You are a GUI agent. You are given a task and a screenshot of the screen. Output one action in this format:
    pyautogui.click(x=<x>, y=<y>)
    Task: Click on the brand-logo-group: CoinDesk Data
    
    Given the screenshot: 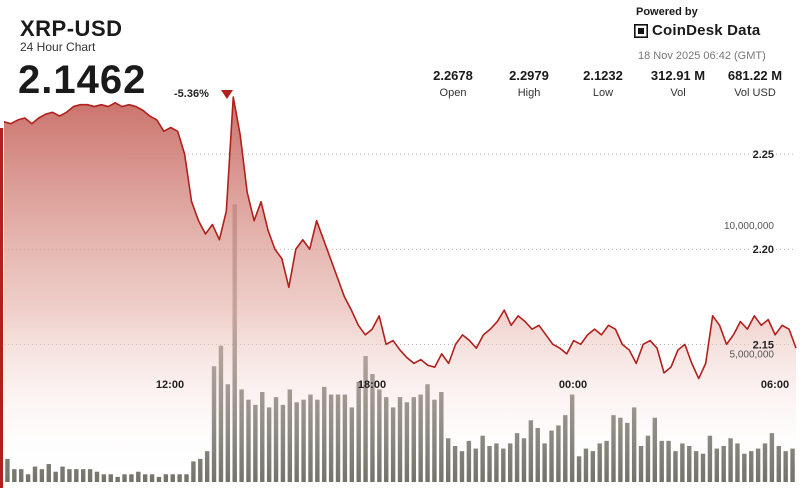 What is the action you would take?
    pyautogui.click(x=697, y=30)
    